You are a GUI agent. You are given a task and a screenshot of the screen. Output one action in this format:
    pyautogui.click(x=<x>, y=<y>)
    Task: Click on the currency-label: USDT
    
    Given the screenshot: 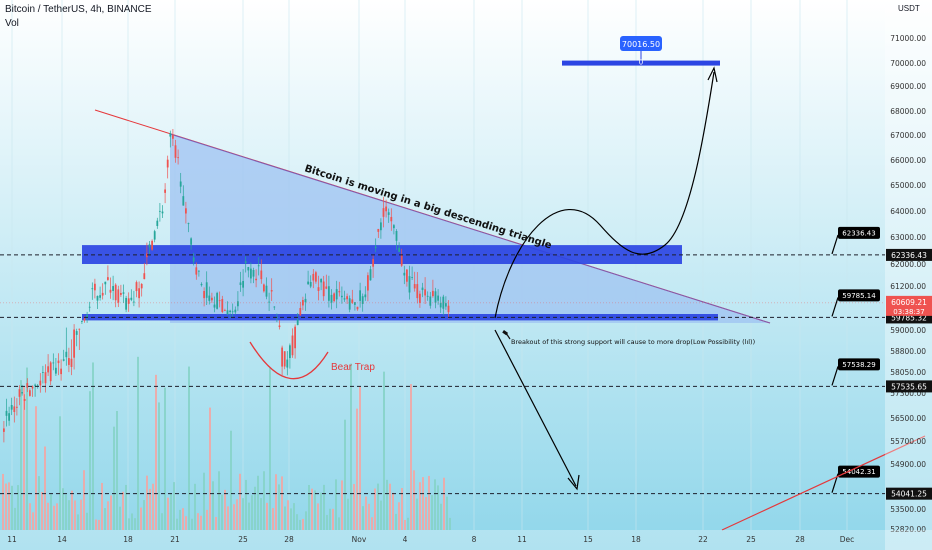 What is the action you would take?
    pyautogui.click(x=909, y=8)
    